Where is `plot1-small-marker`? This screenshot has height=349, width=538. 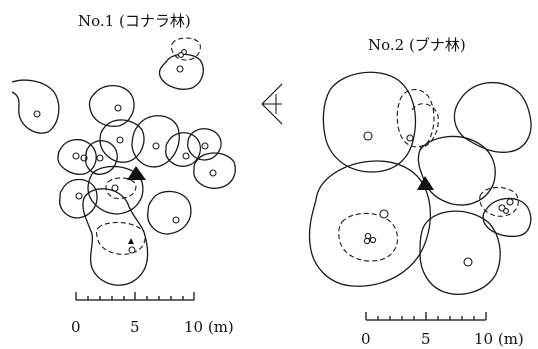 plot1-small-marker is located at coordinates (131, 241).